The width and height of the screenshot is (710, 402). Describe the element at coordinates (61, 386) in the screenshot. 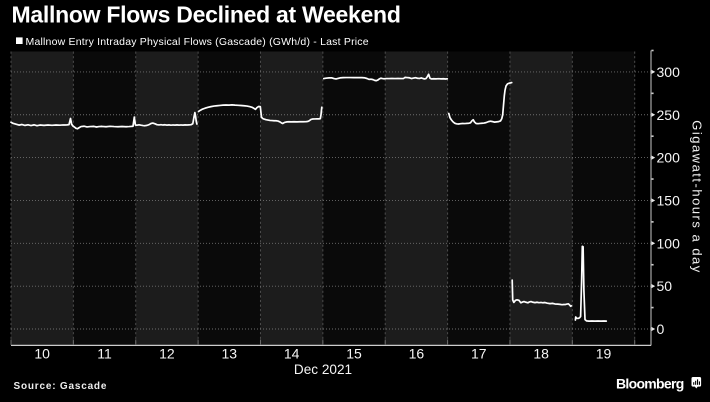

I see `svg-text: Source: Gascade` at that location.